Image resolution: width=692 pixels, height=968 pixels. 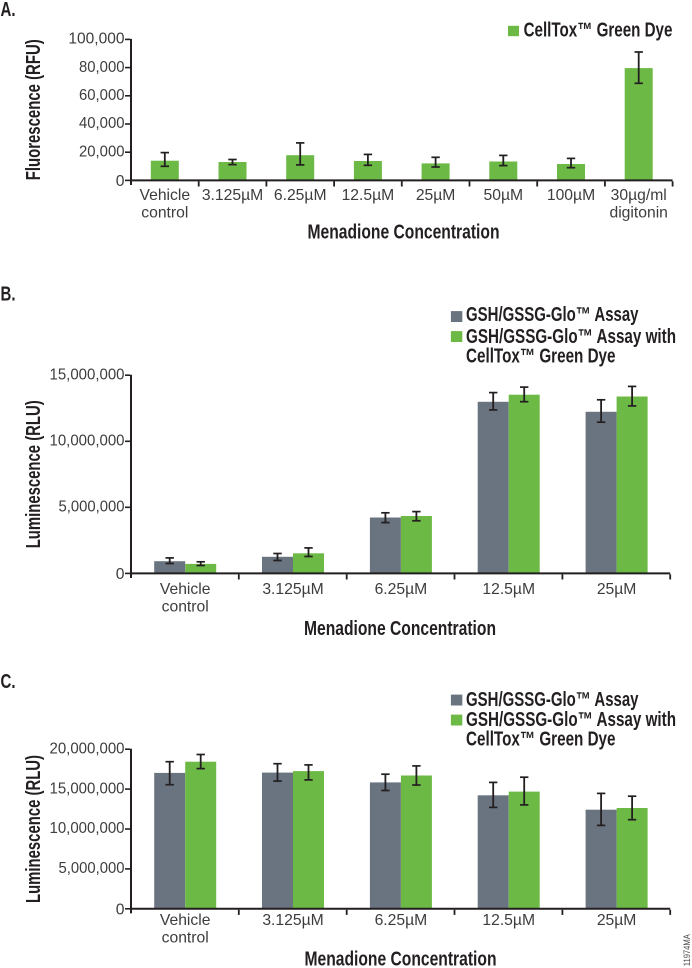 I want to click on svg-text: 40,000, so click(x=102, y=123).